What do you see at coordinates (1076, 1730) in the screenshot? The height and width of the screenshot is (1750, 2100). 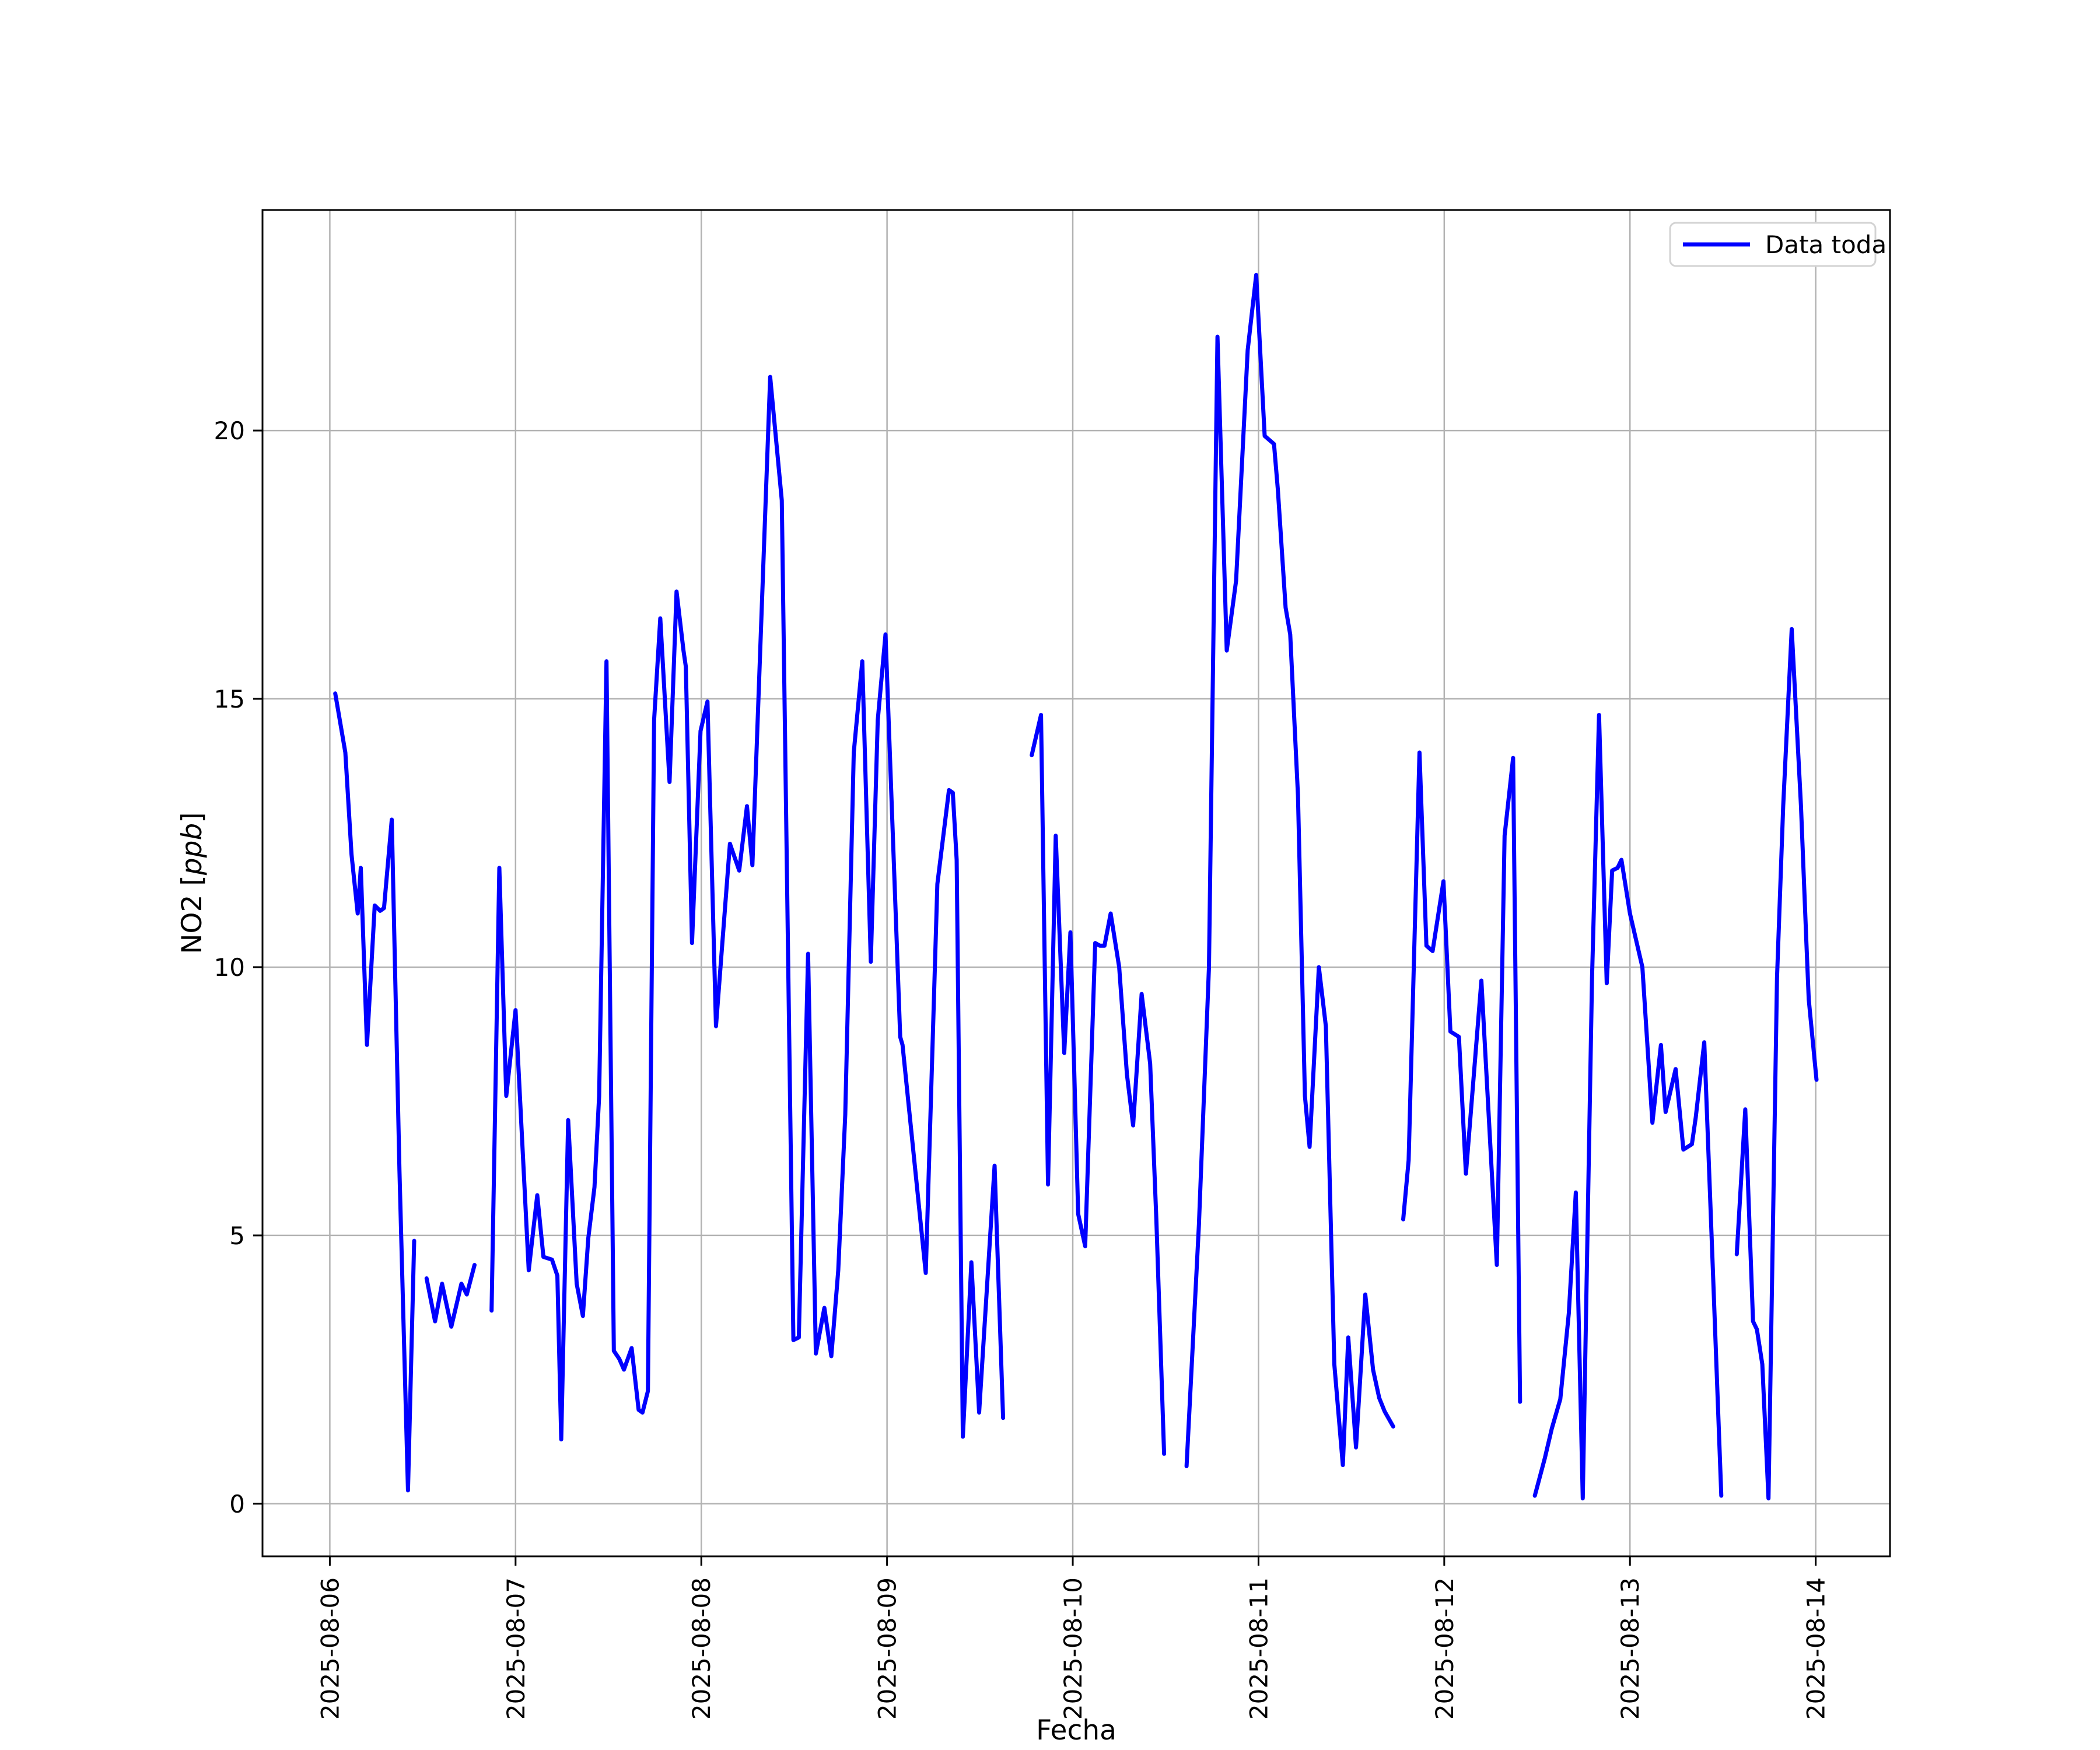 I see `x-axis-label: Fecha` at bounding box center [1076, 1730].